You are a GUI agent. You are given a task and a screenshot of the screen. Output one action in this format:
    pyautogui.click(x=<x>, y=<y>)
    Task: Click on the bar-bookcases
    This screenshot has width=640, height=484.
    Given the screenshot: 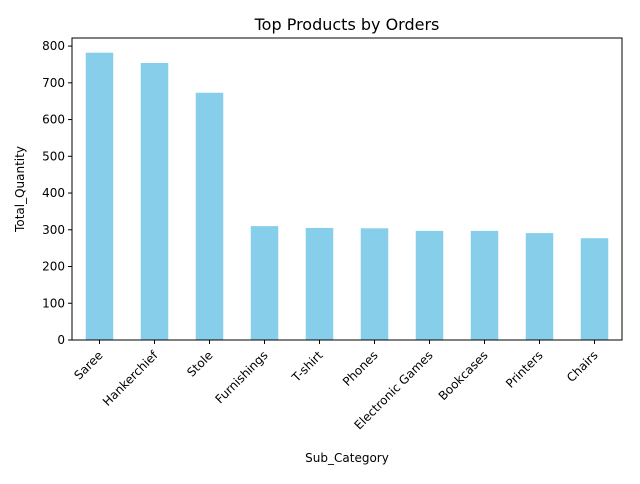 What is the action you would take?
    pyautogui.click(x=484, y=285)
    